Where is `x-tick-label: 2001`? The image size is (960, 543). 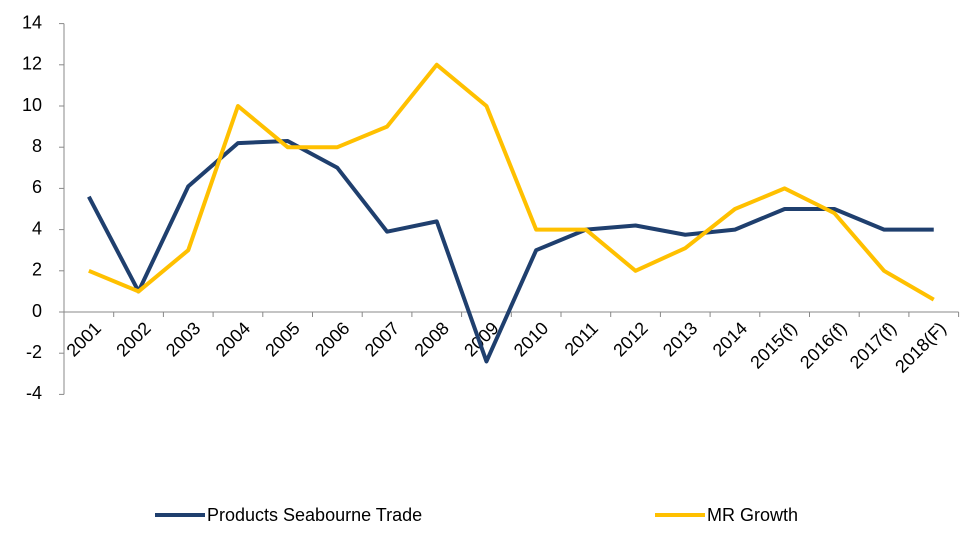
x-tick-label: 2001 is located at coordinates (84, 339).